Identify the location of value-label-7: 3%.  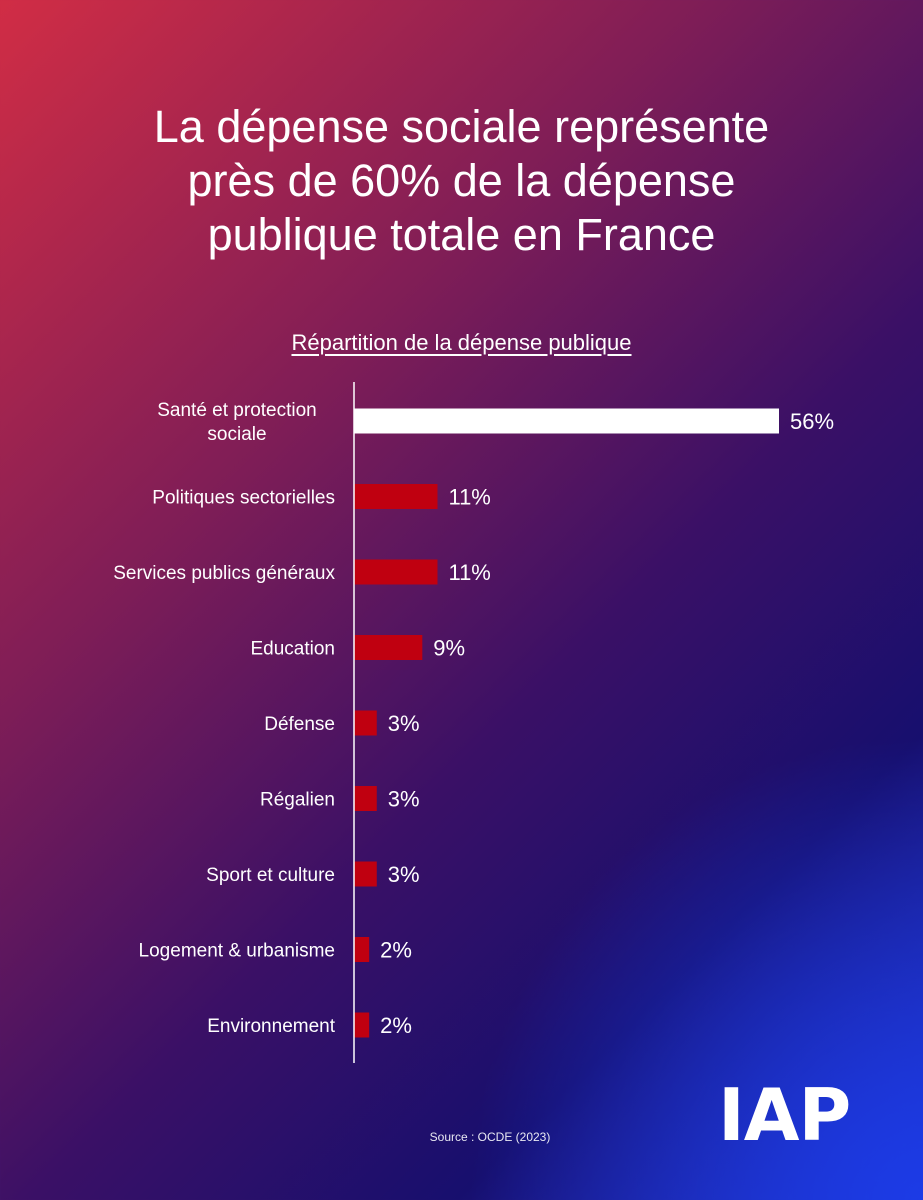
(404, 874).